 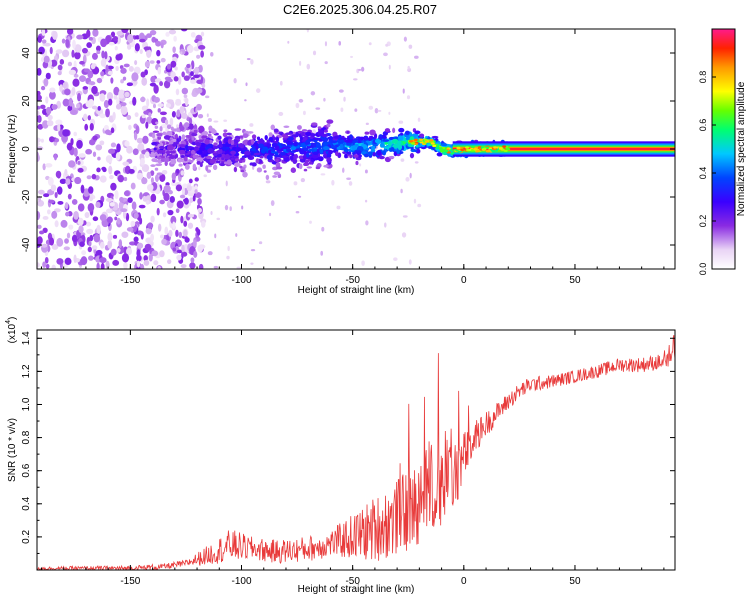 What do you see at coordinates (356, 290) in the screenshot?
I see `top-x-axis-label: Height of straight line (km)` at bounding box center [356, 290].